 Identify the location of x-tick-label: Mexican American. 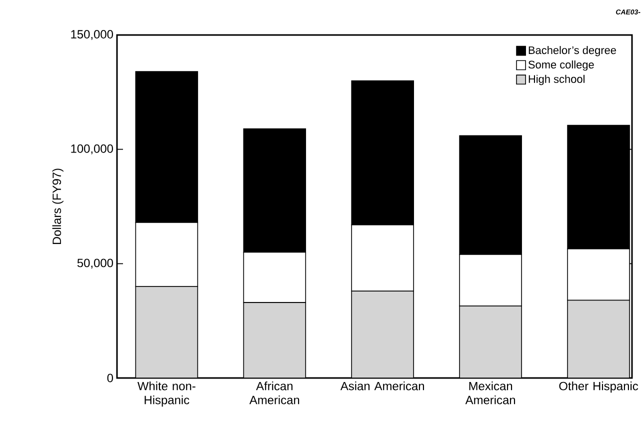
(490, 393).